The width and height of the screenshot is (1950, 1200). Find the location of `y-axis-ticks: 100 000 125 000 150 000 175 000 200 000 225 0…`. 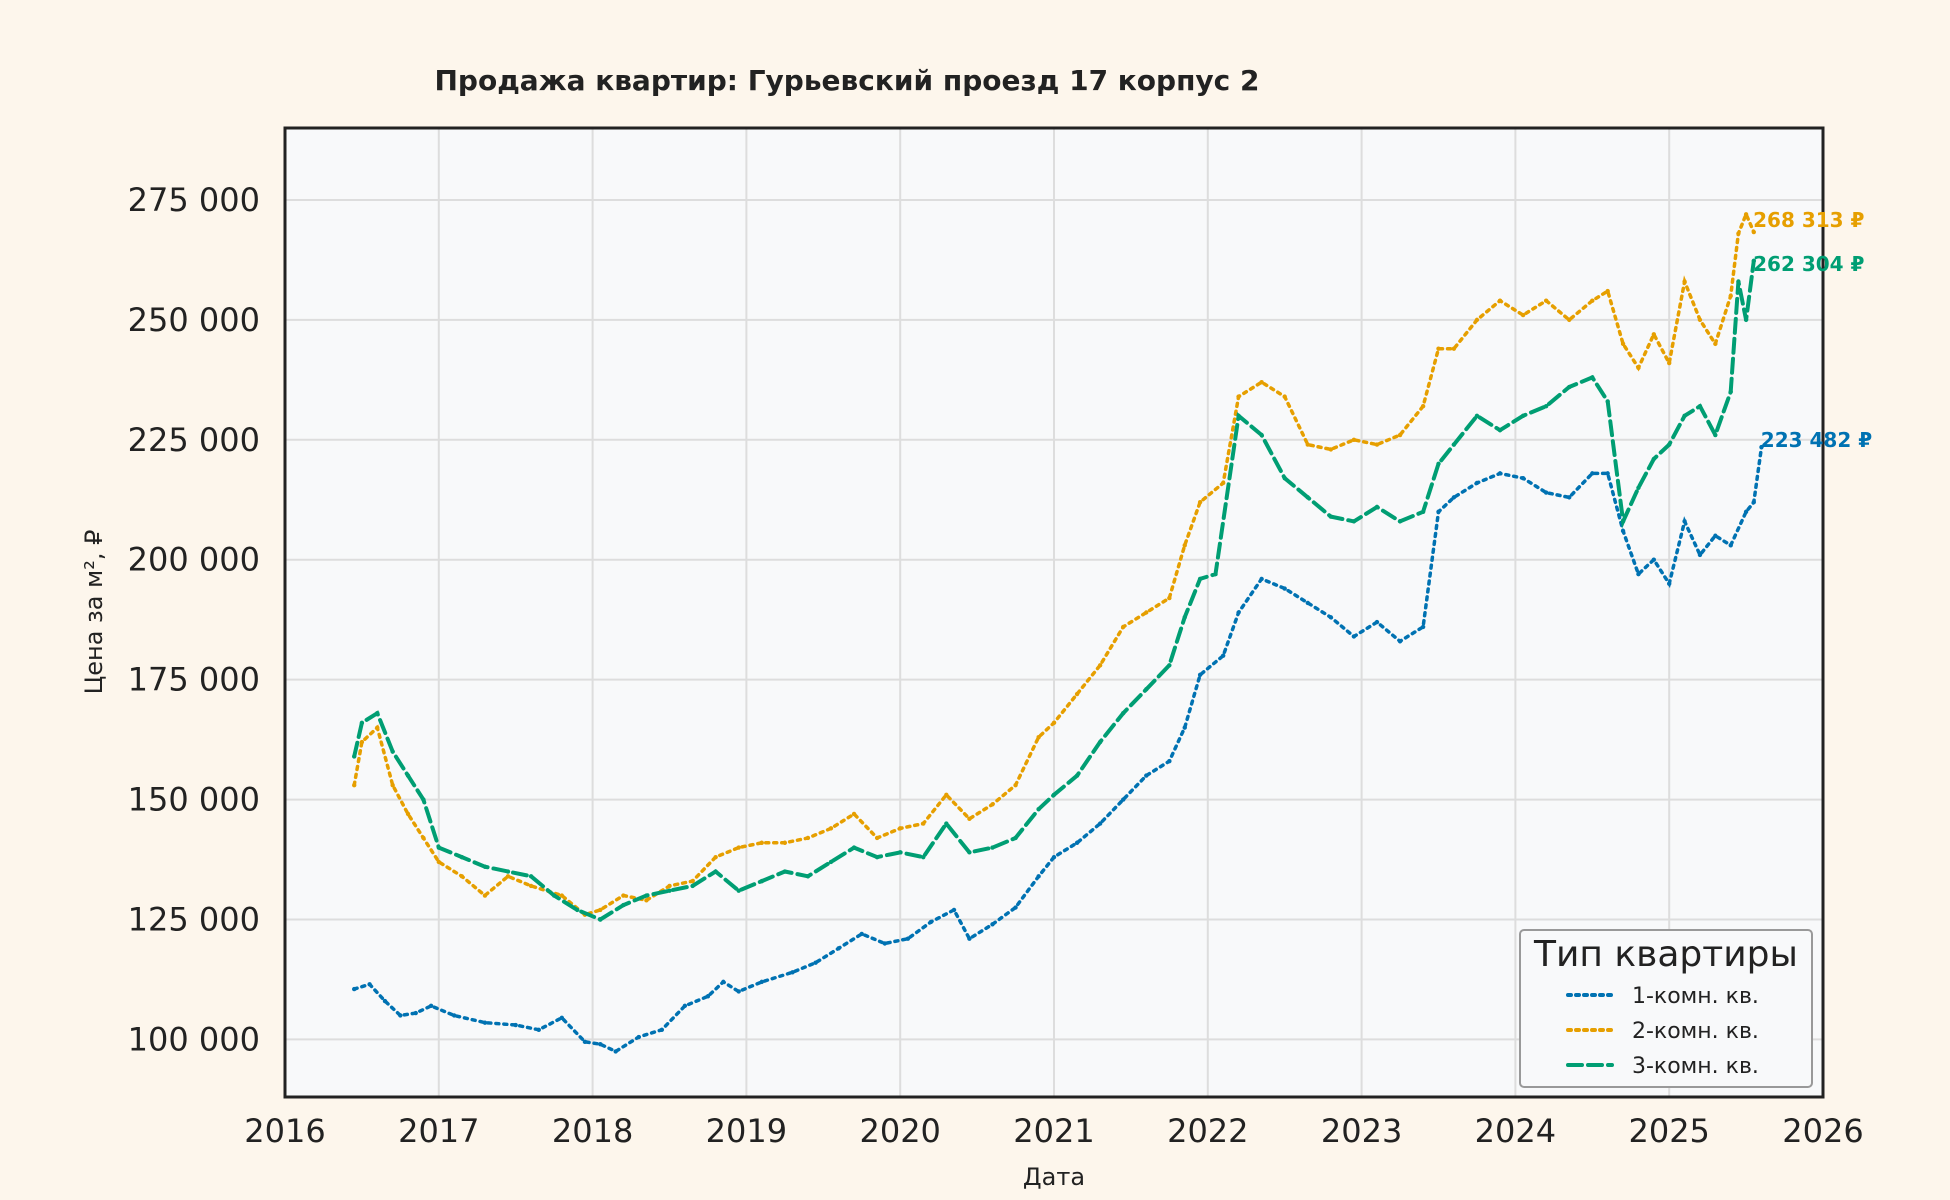

y-axis-ticks: 100 000 125 000 150 000 175 000 200 000 225 0… is located at coordinates (194, 619).